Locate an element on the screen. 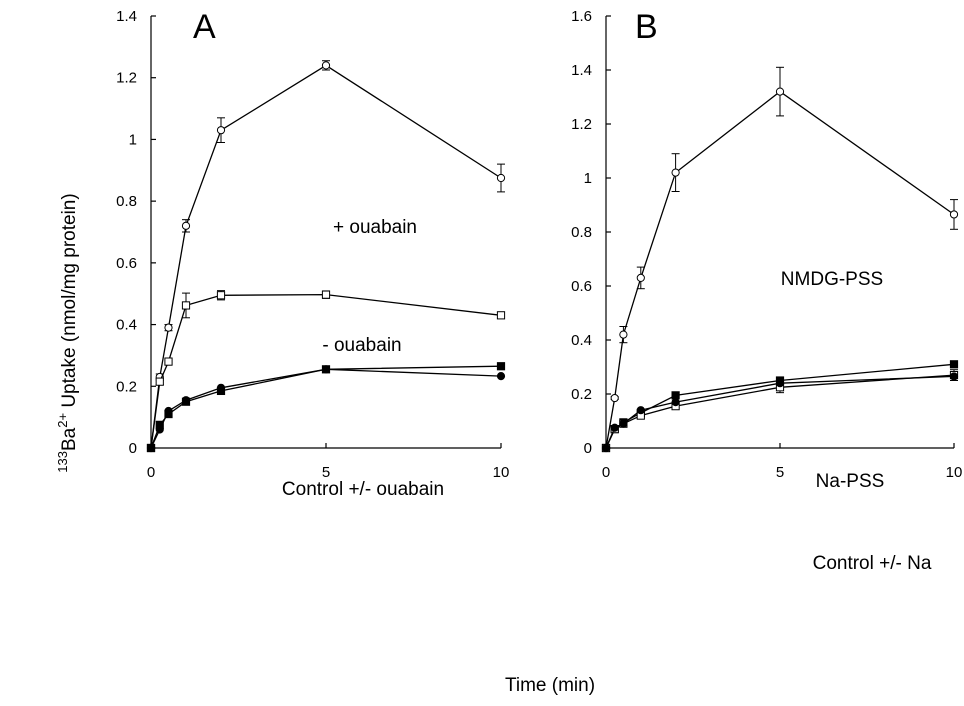 This screenshot has height=706, width=964. series-annotation: NMDG-PSS is located at coordinates (832, 279).